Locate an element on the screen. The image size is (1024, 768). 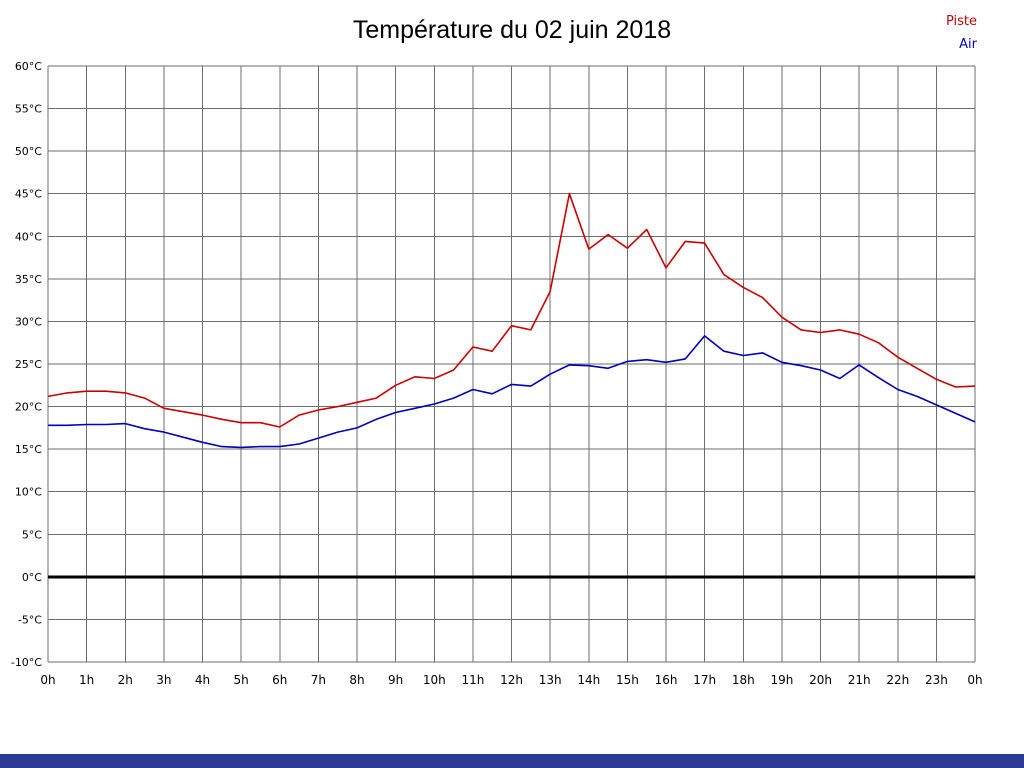
x-tick-label: 14h is located at coordinates (588, 680).